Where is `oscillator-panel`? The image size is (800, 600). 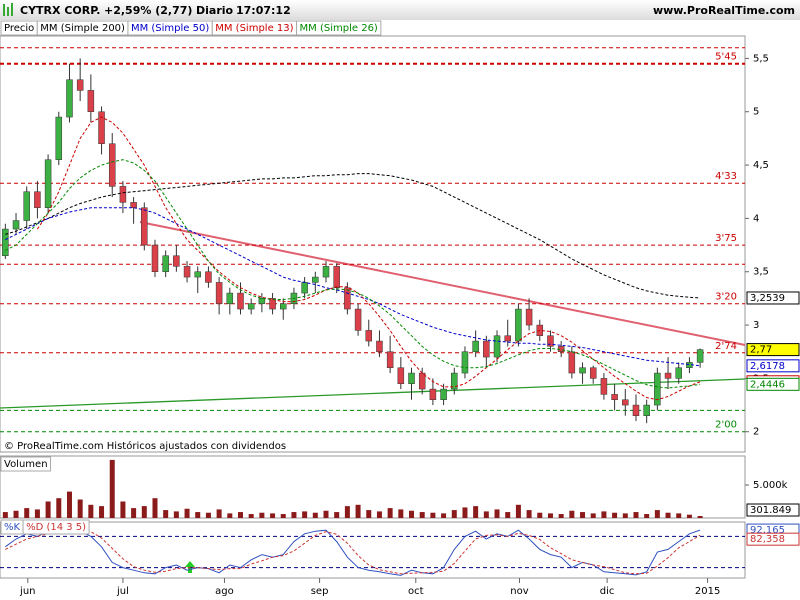
oscillator-panel is located at coordinates (373, 550).